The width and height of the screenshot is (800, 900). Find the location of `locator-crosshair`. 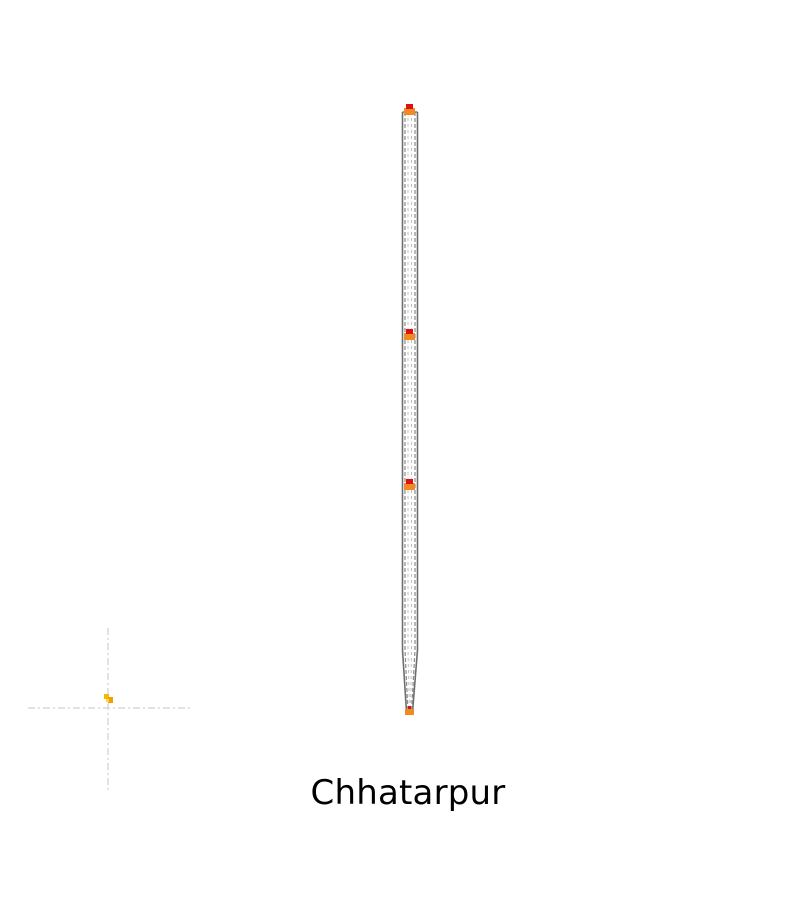

locator-crosshair is located at coordinates (109, 709).